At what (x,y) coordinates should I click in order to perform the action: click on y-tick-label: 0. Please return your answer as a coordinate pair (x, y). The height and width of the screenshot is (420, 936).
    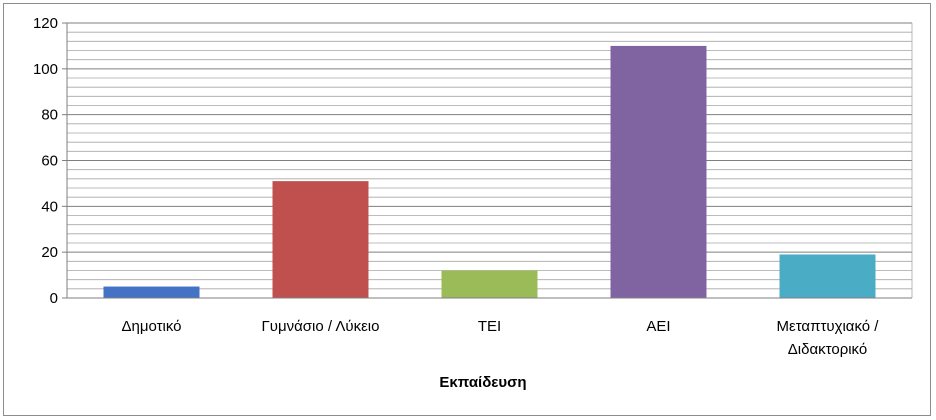
    Looking at the image, I should click on (54, 298).